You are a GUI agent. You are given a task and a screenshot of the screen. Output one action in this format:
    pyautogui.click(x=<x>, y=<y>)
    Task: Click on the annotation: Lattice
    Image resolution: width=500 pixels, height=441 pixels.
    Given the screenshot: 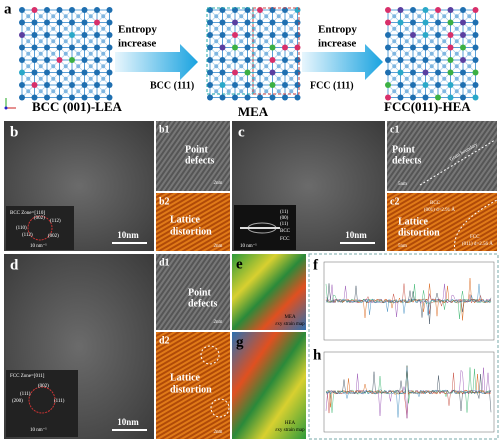 What is the action you would take?
    pyautogui.click(x=185, y=219)
    